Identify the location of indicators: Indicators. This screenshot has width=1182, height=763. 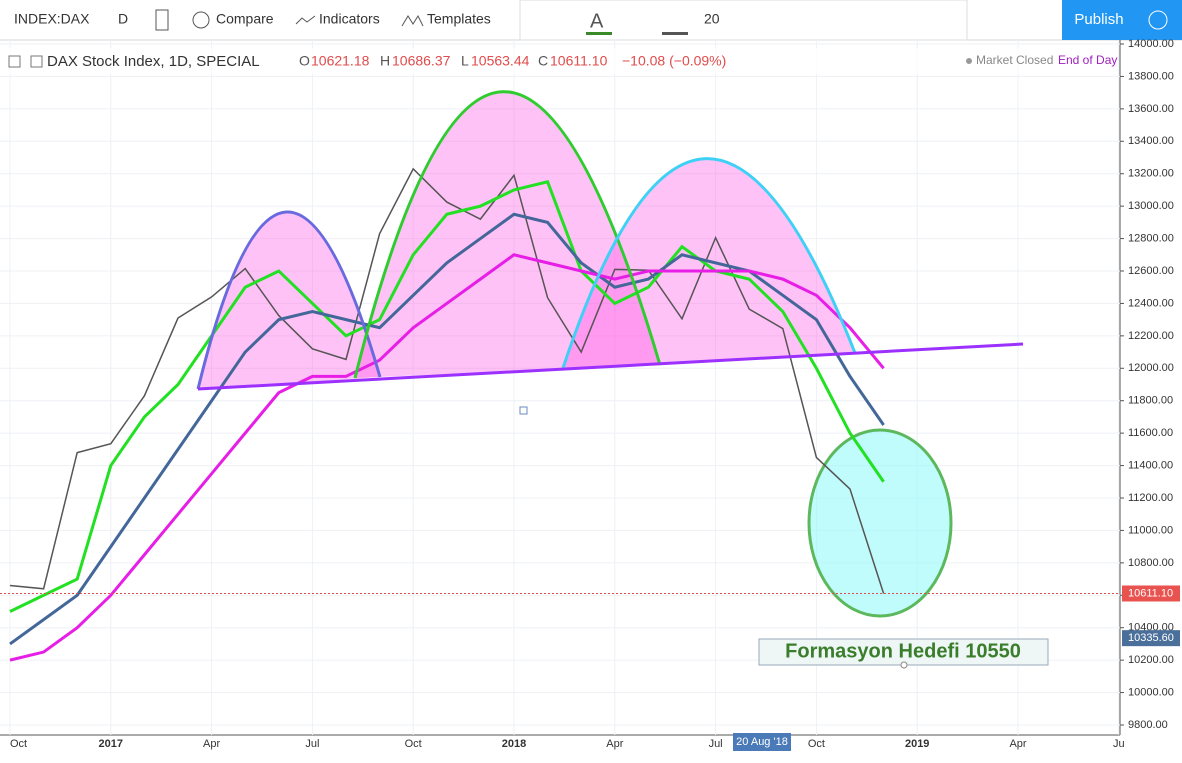
(349, 19).